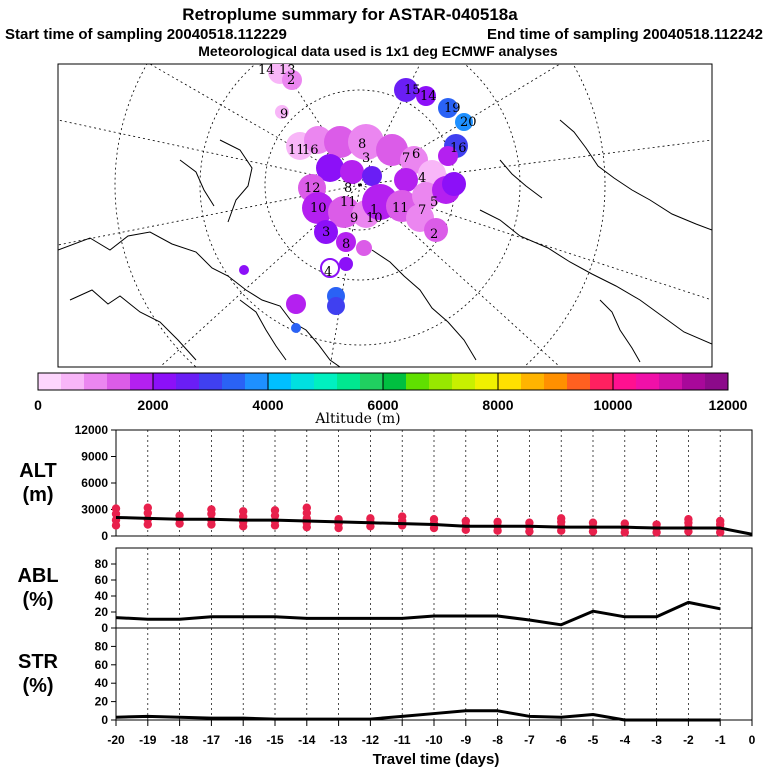  I want to click on colorbar-tick-label: 12000, so click(728, 405).